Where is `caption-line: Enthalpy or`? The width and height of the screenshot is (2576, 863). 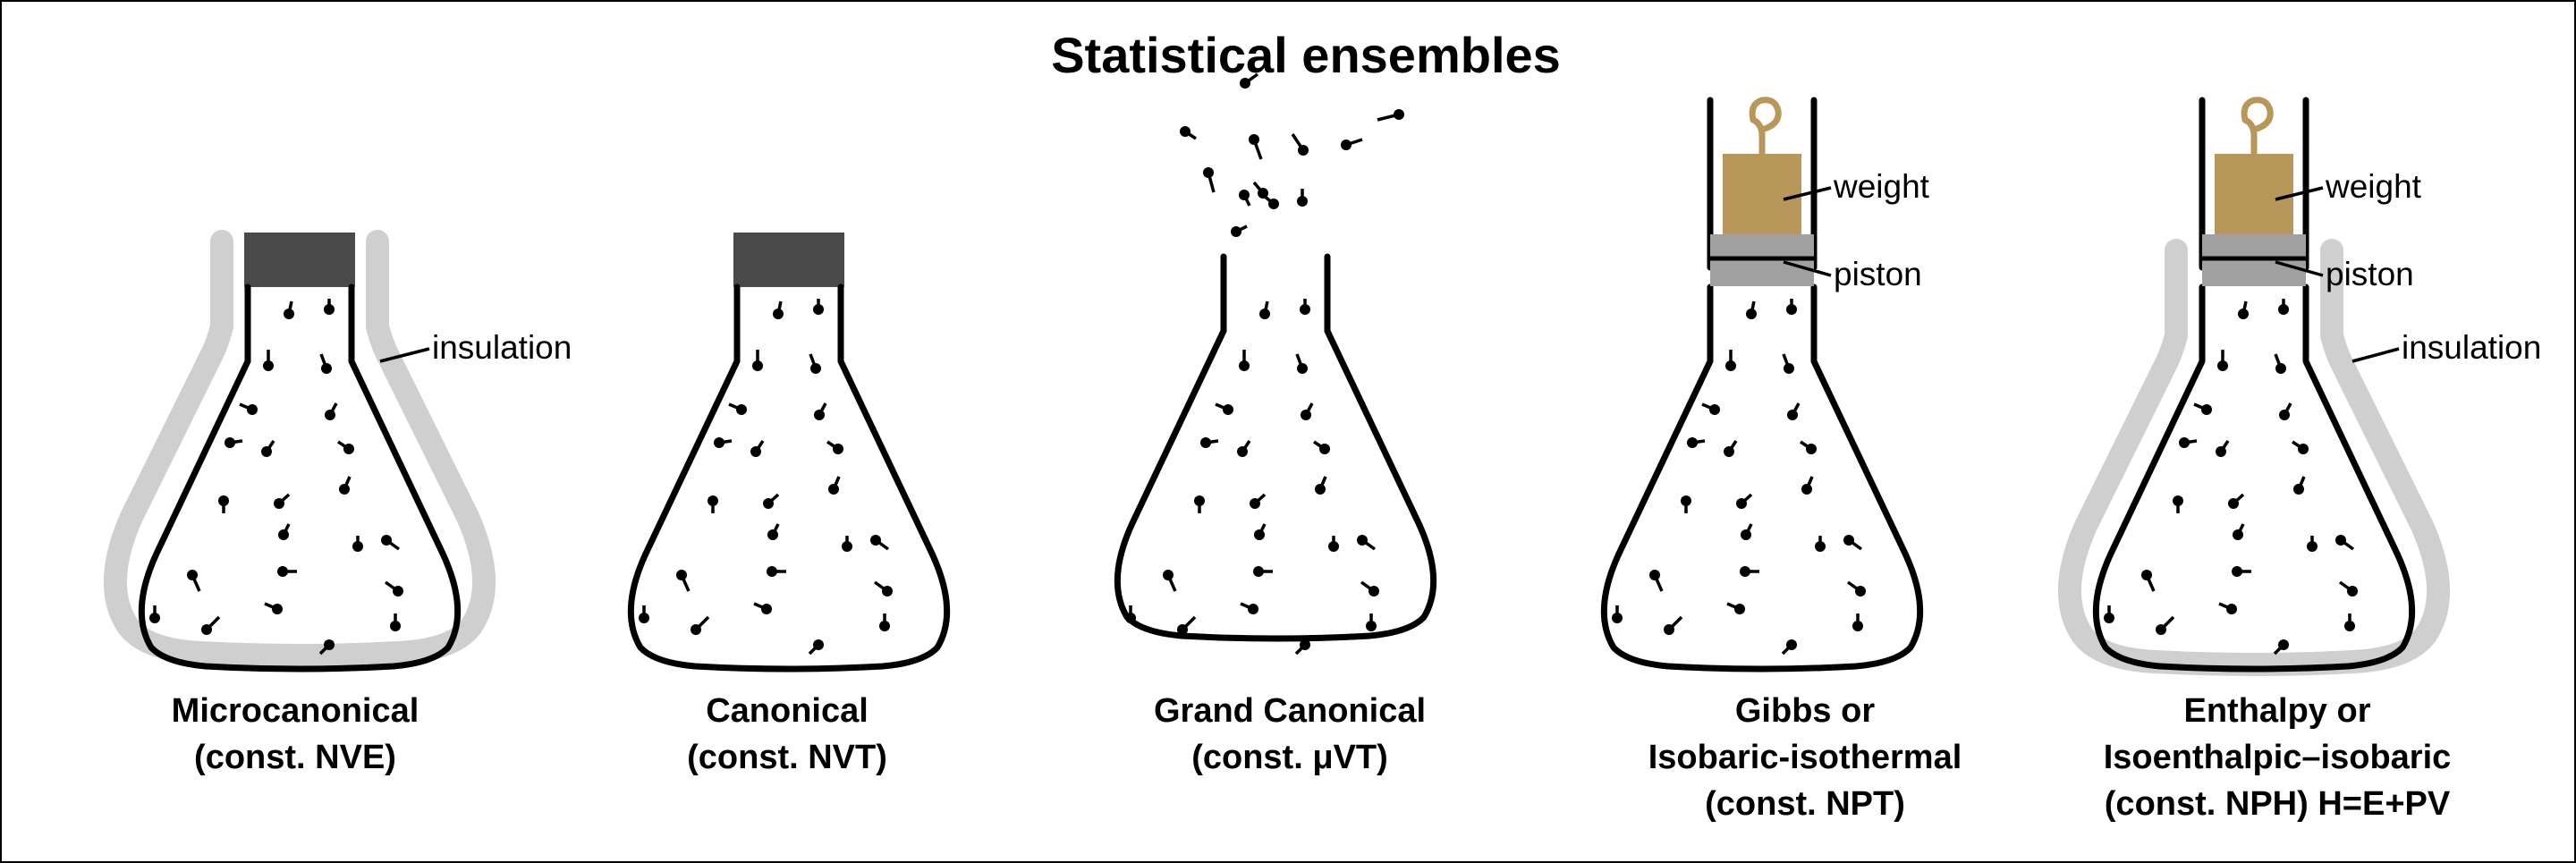
caption-line: Enthalpy or is located at coordinates (2276, 711).